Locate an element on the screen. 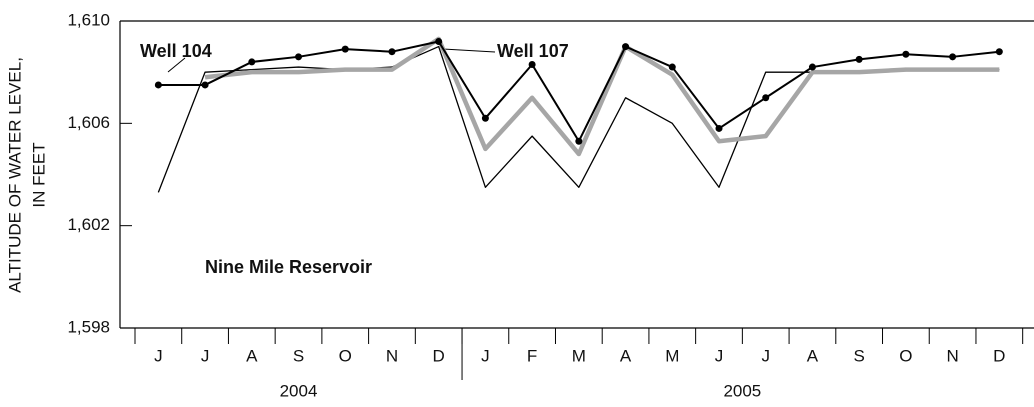 The height and width of the screenshot is (407, 1034). y-tick-label: 1,606 is located at coordinates (88, 122).